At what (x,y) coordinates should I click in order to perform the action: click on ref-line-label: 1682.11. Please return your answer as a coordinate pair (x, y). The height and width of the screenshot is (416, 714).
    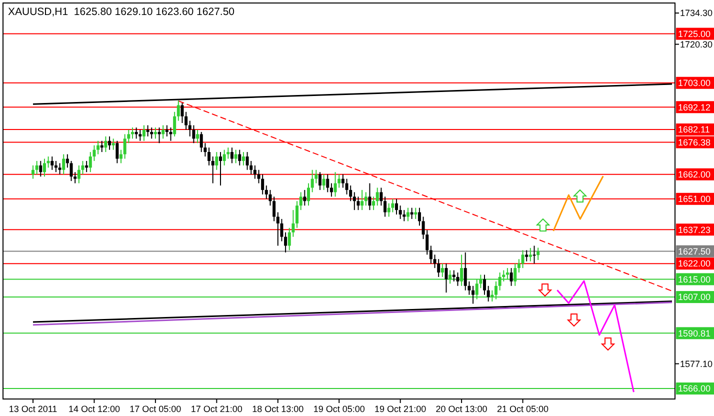
    Looking at the image, I should click on (694, 129).